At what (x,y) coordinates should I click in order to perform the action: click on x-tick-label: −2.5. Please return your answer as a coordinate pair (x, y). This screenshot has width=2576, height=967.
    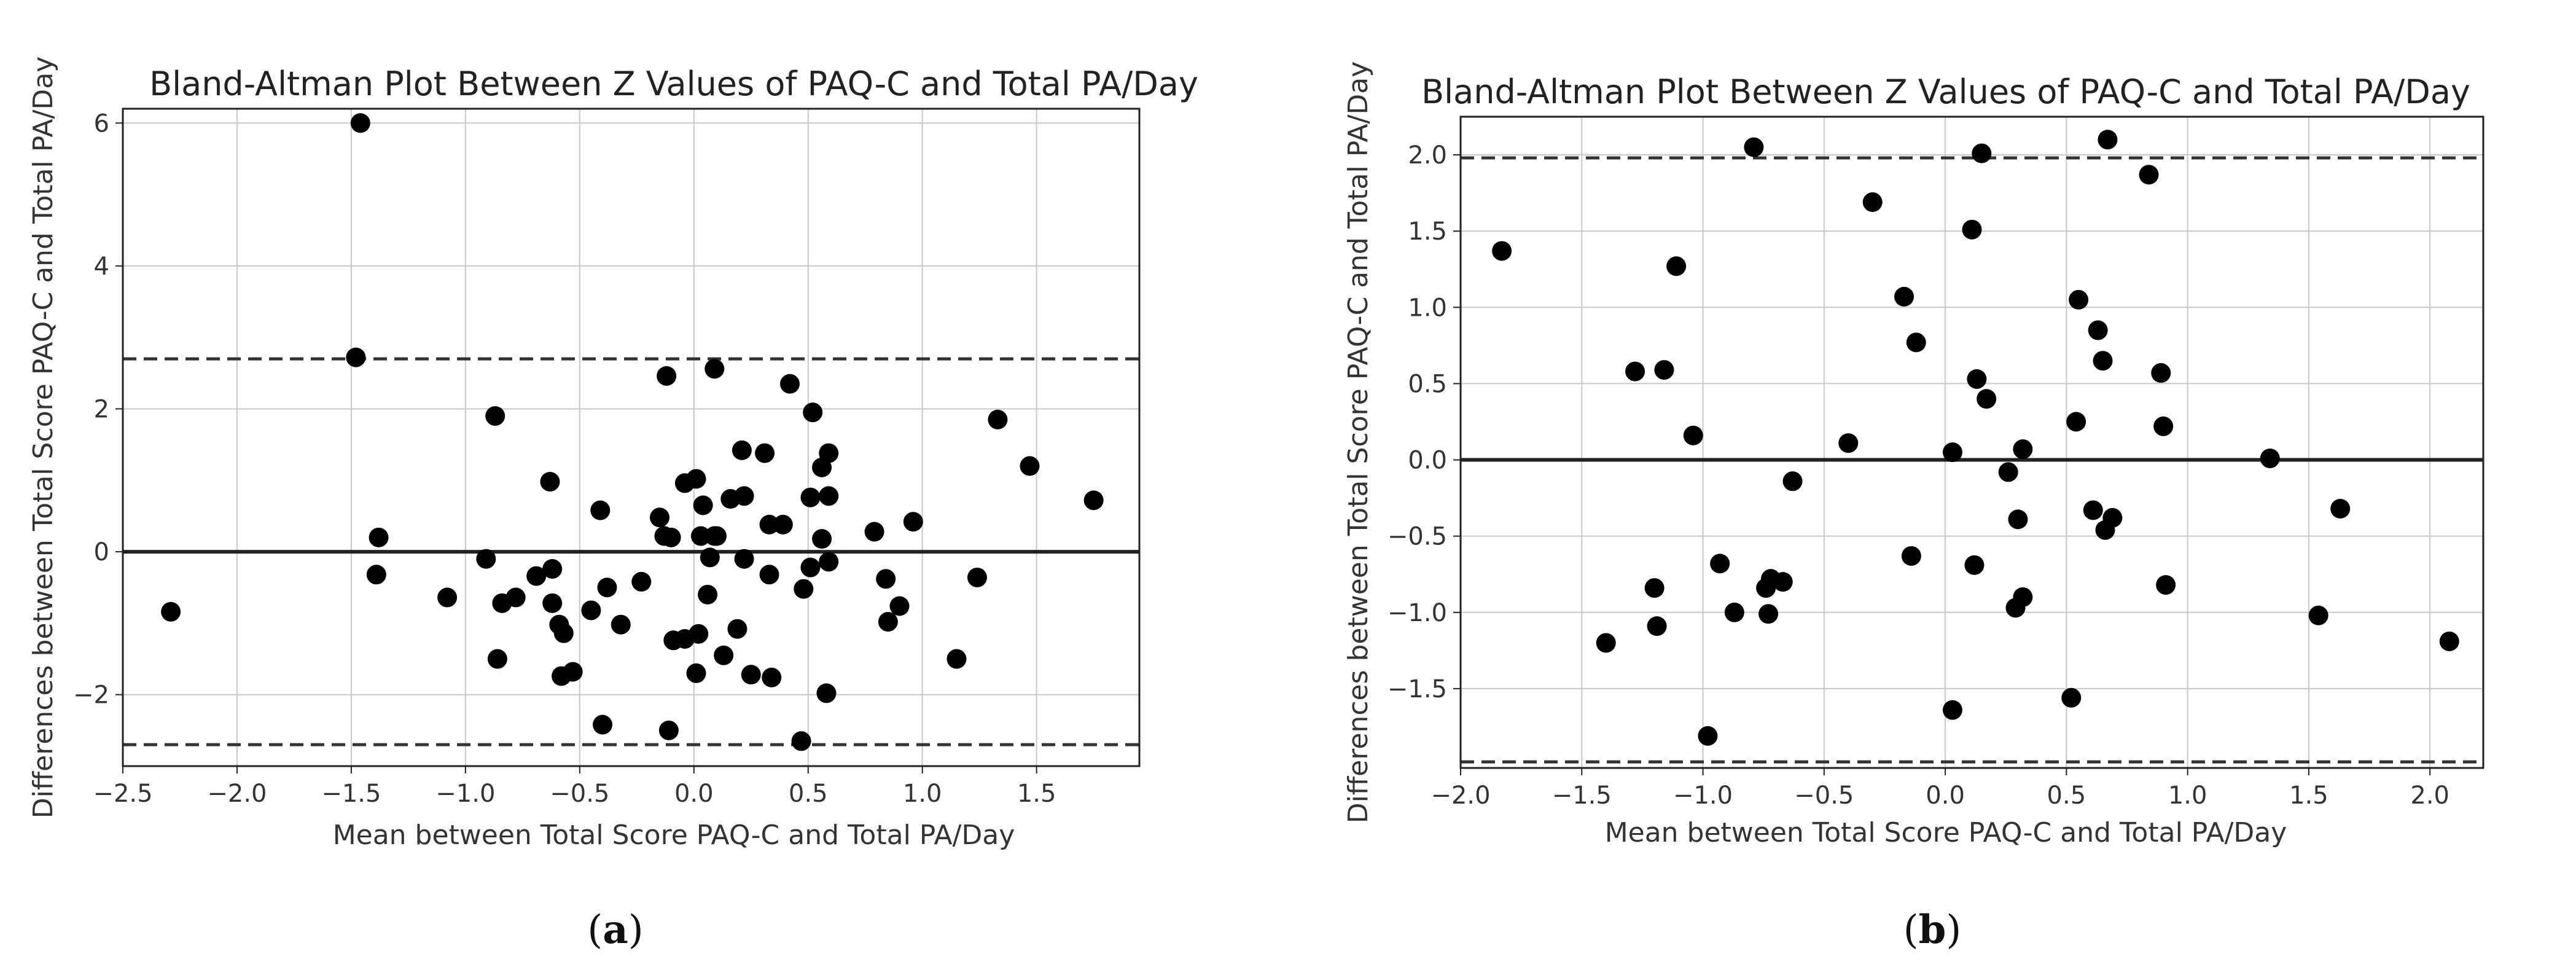
    Looking at the image, I should click on (122, 794).